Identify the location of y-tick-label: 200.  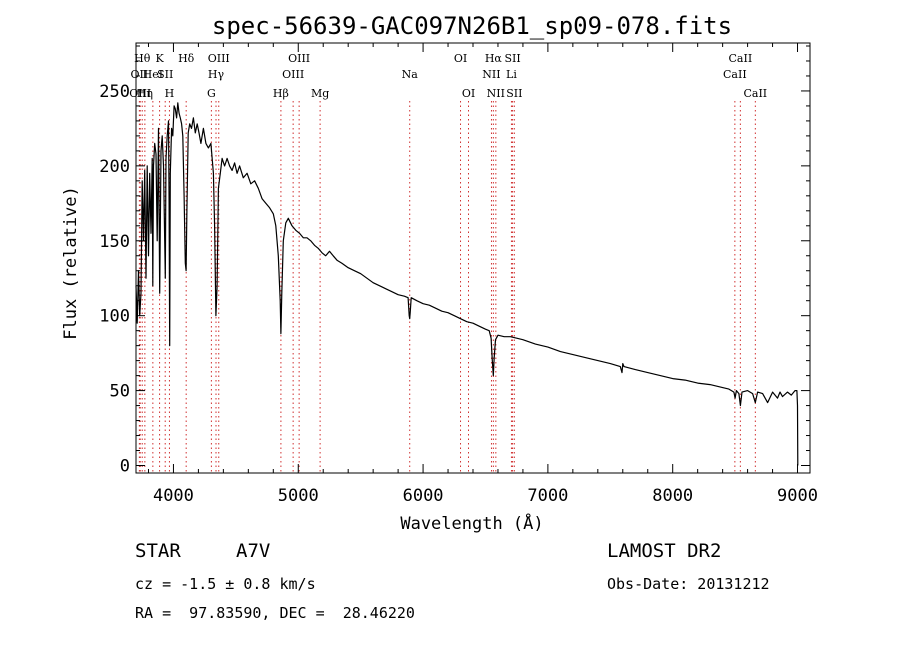
(114, 167).